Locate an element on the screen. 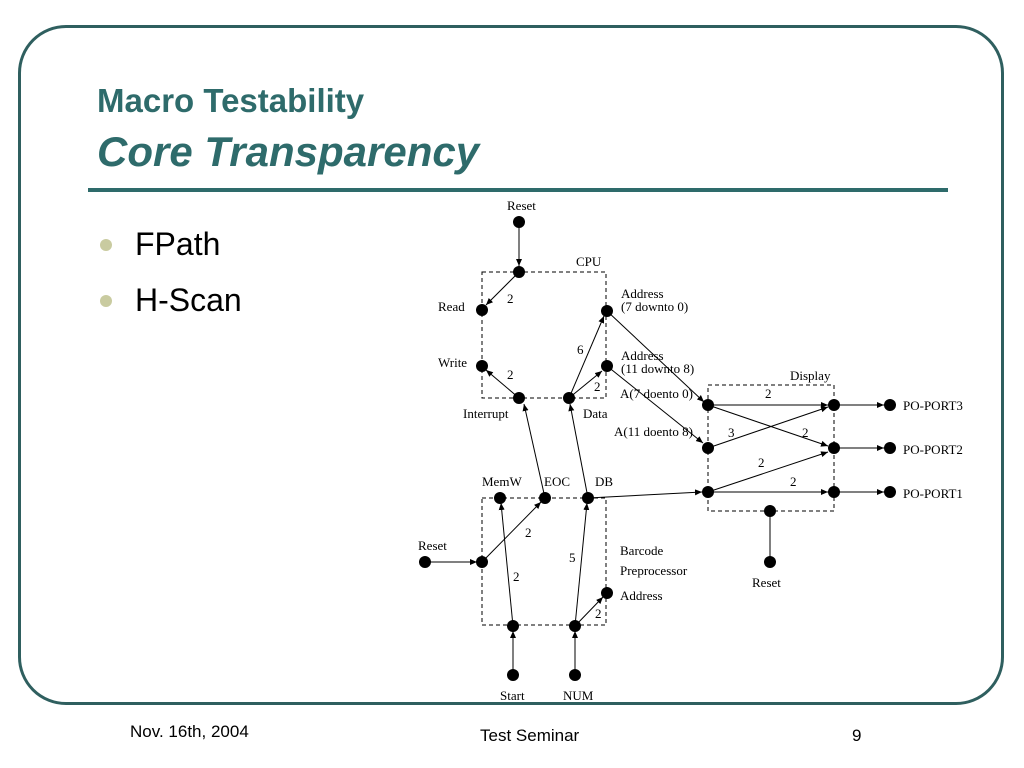 This screenshot has width=1024, height=768. write-label: Write is located at coordinates (452, 362).